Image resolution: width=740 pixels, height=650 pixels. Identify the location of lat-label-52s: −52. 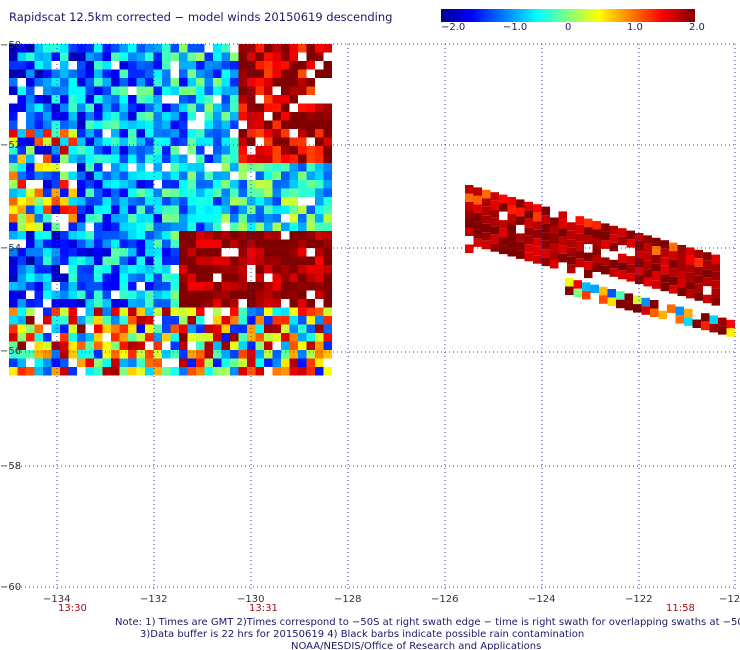
(11, 145).